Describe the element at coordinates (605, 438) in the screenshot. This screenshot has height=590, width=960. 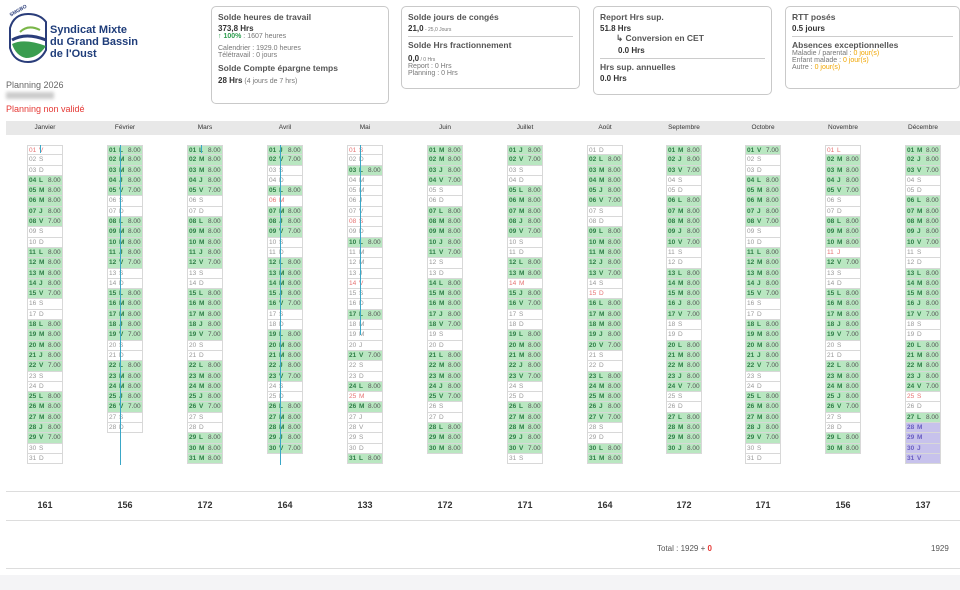
I see `day-cell: 29 D` at that location.